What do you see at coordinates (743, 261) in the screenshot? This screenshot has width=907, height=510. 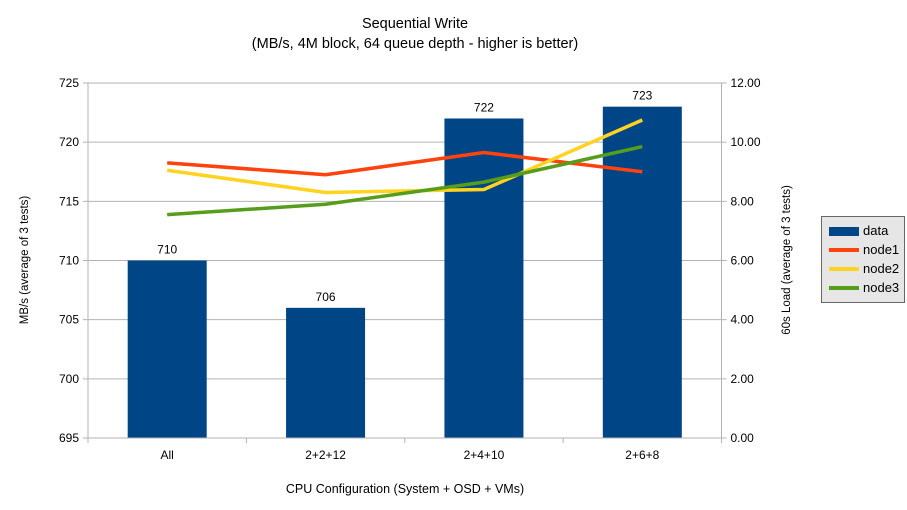 I see `y-tick-label-right: 6.00` at bounding box center [743, 261].